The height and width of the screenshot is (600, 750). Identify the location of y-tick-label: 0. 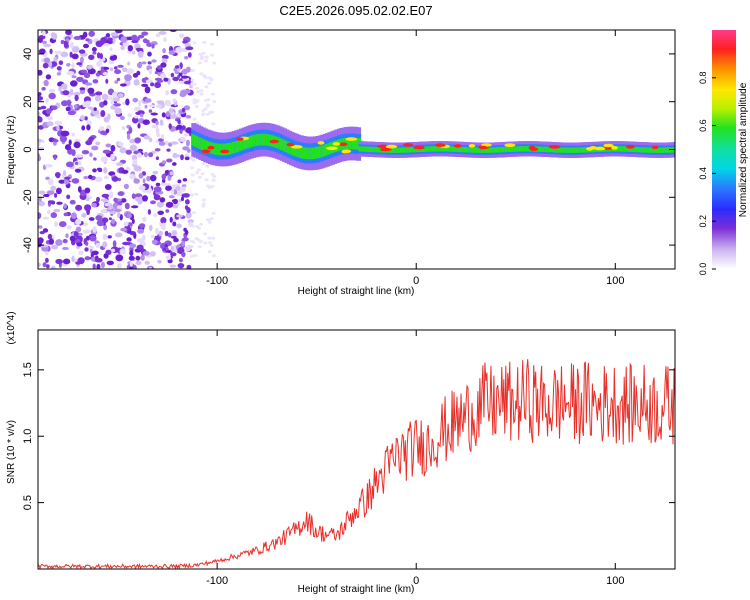
(28, 149).